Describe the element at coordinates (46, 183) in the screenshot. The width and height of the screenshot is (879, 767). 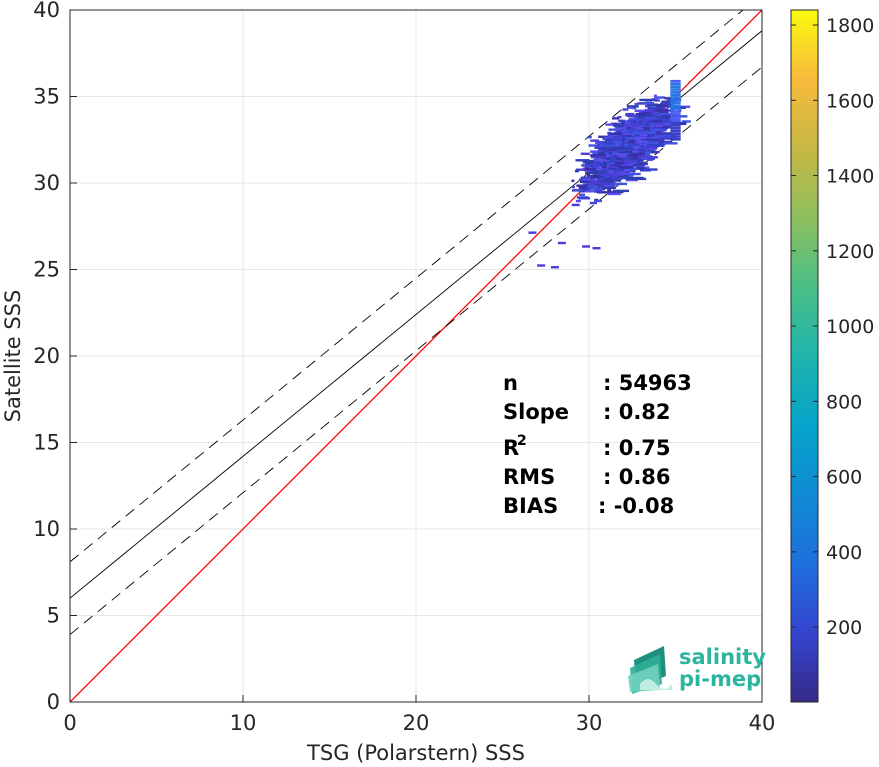
I see `y-tick-label: 30` at that location.